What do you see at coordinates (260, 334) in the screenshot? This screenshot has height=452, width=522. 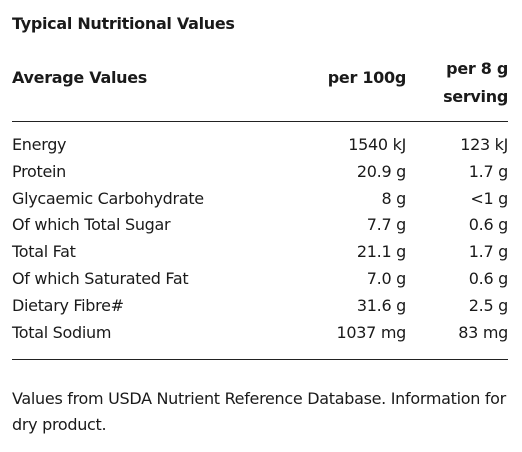 I see `table-row: Total Sodium 1037 mg 83 mg` at bounding box center [260, 334].